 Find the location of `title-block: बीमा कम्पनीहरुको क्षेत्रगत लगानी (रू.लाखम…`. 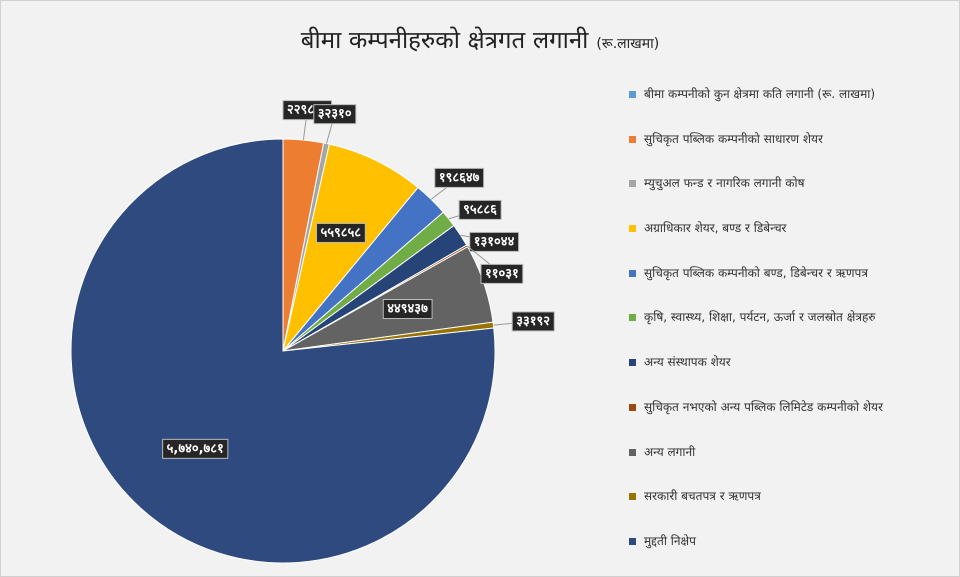

title-block: बीमा कम्पनीहरुको क्षेत्रगत लगानी (रू.लाखम… is located at coordinates (480, 39).